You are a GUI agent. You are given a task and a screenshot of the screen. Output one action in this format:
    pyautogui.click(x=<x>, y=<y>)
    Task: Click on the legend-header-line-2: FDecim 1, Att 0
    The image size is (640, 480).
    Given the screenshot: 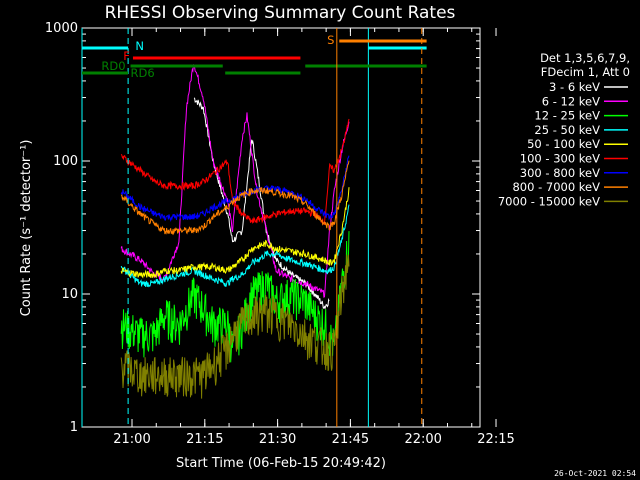 What is the action you would take?
    pyautogui.click(x=585, y=72)
    